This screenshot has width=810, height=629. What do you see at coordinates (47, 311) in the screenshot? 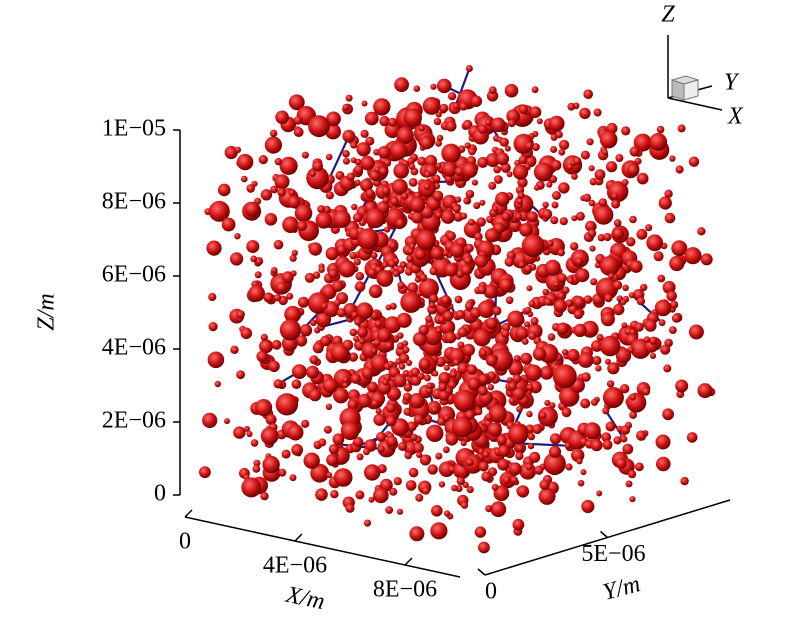
I see `z-axis-title: Z/m` at bounding box center [47, 311].